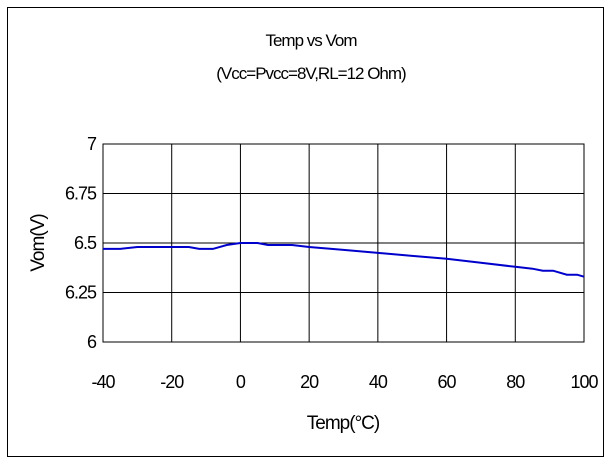  Describe the element at coordinates (584, 382) in the screenshot. I see `x-tick-label: 100` at that location.